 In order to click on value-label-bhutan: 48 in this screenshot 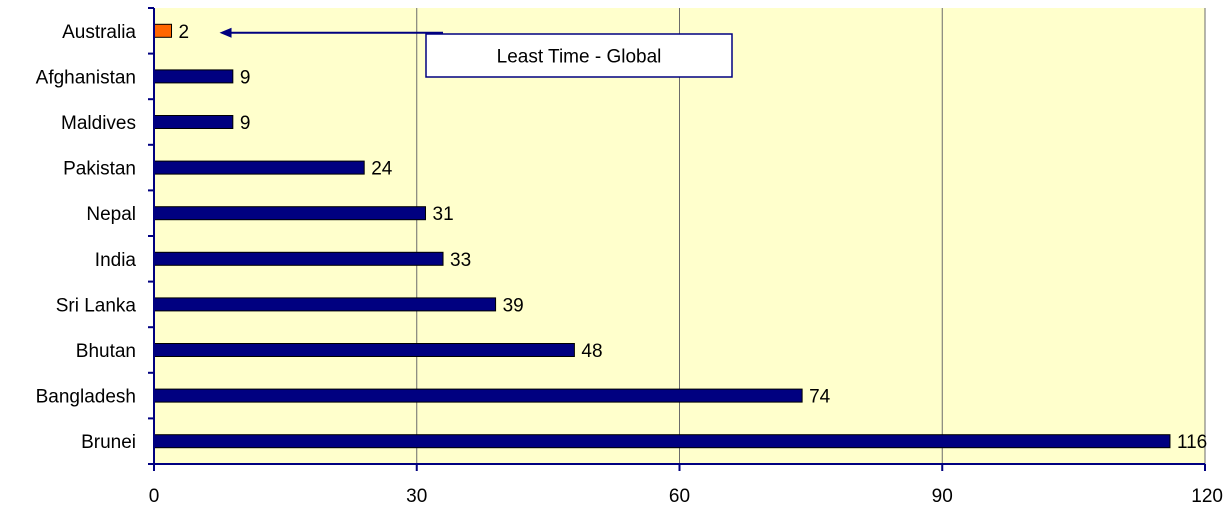, I will do `click(591, 351)`.